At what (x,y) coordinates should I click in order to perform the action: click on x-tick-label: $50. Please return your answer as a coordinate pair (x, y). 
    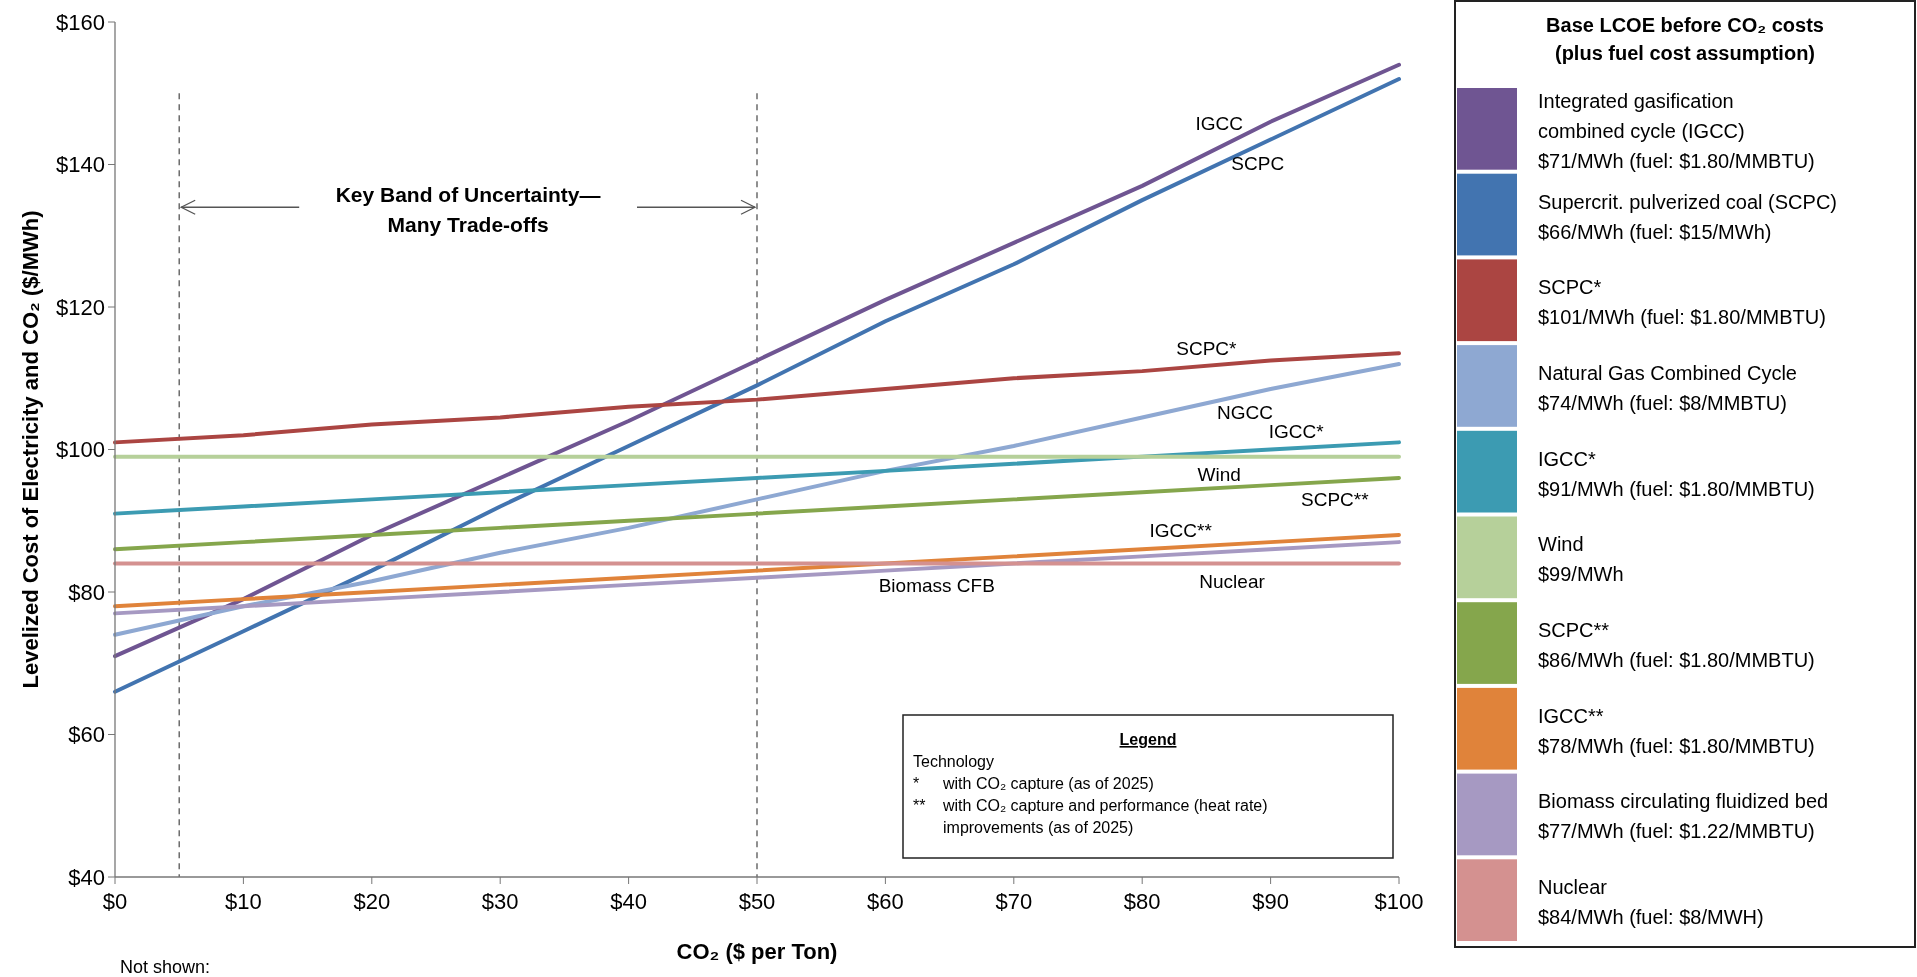
    Looking at the image, I should click on (757, 901).